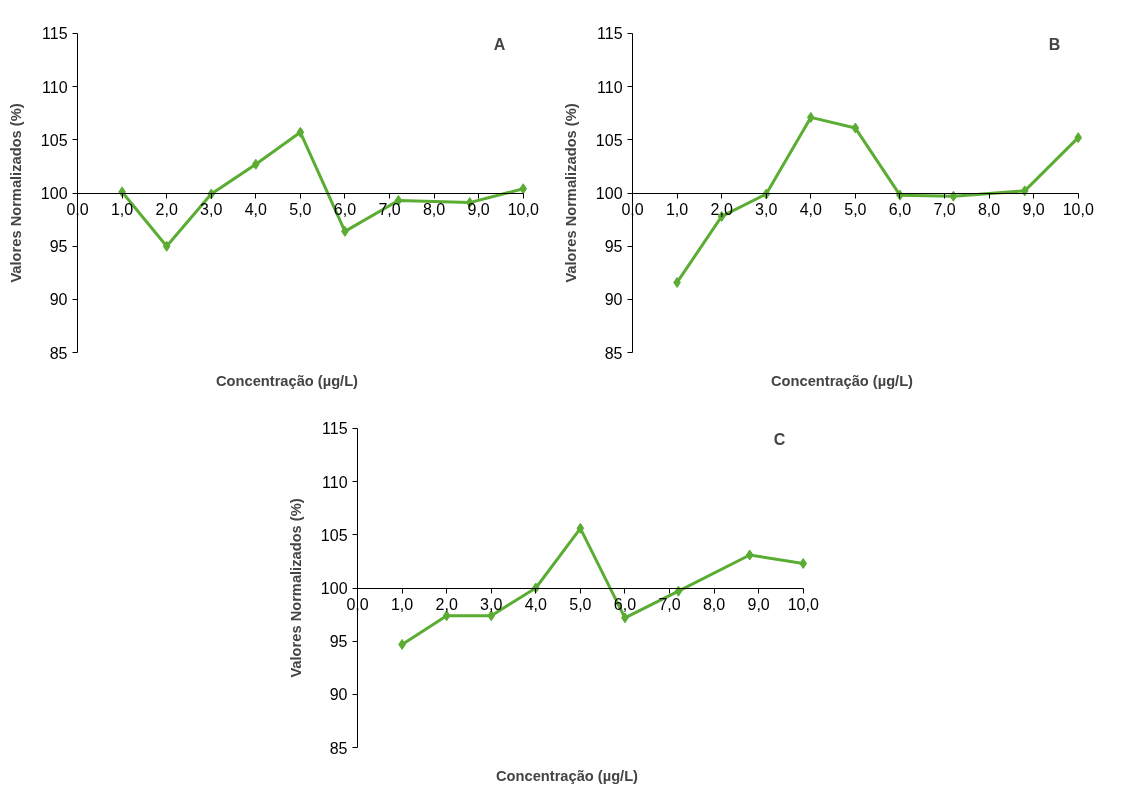 The image size is (1123, 798). I want to click on x-tick-label: 6,0, so click(900, 209).